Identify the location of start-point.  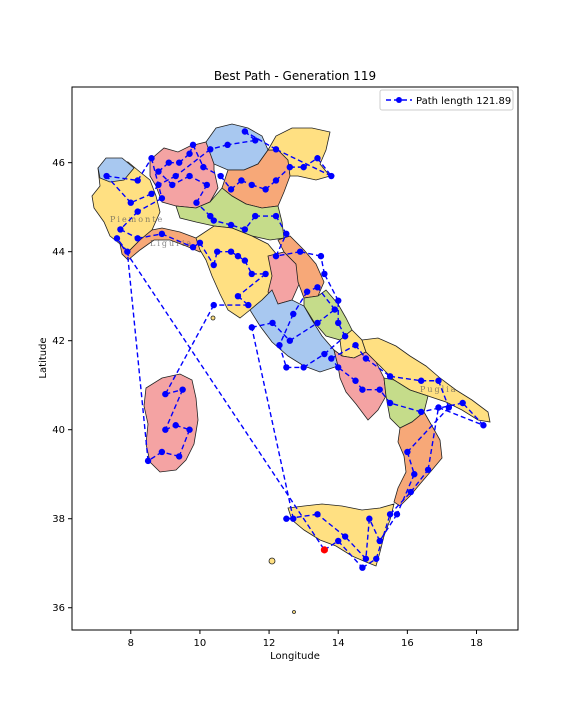
(324, 550).